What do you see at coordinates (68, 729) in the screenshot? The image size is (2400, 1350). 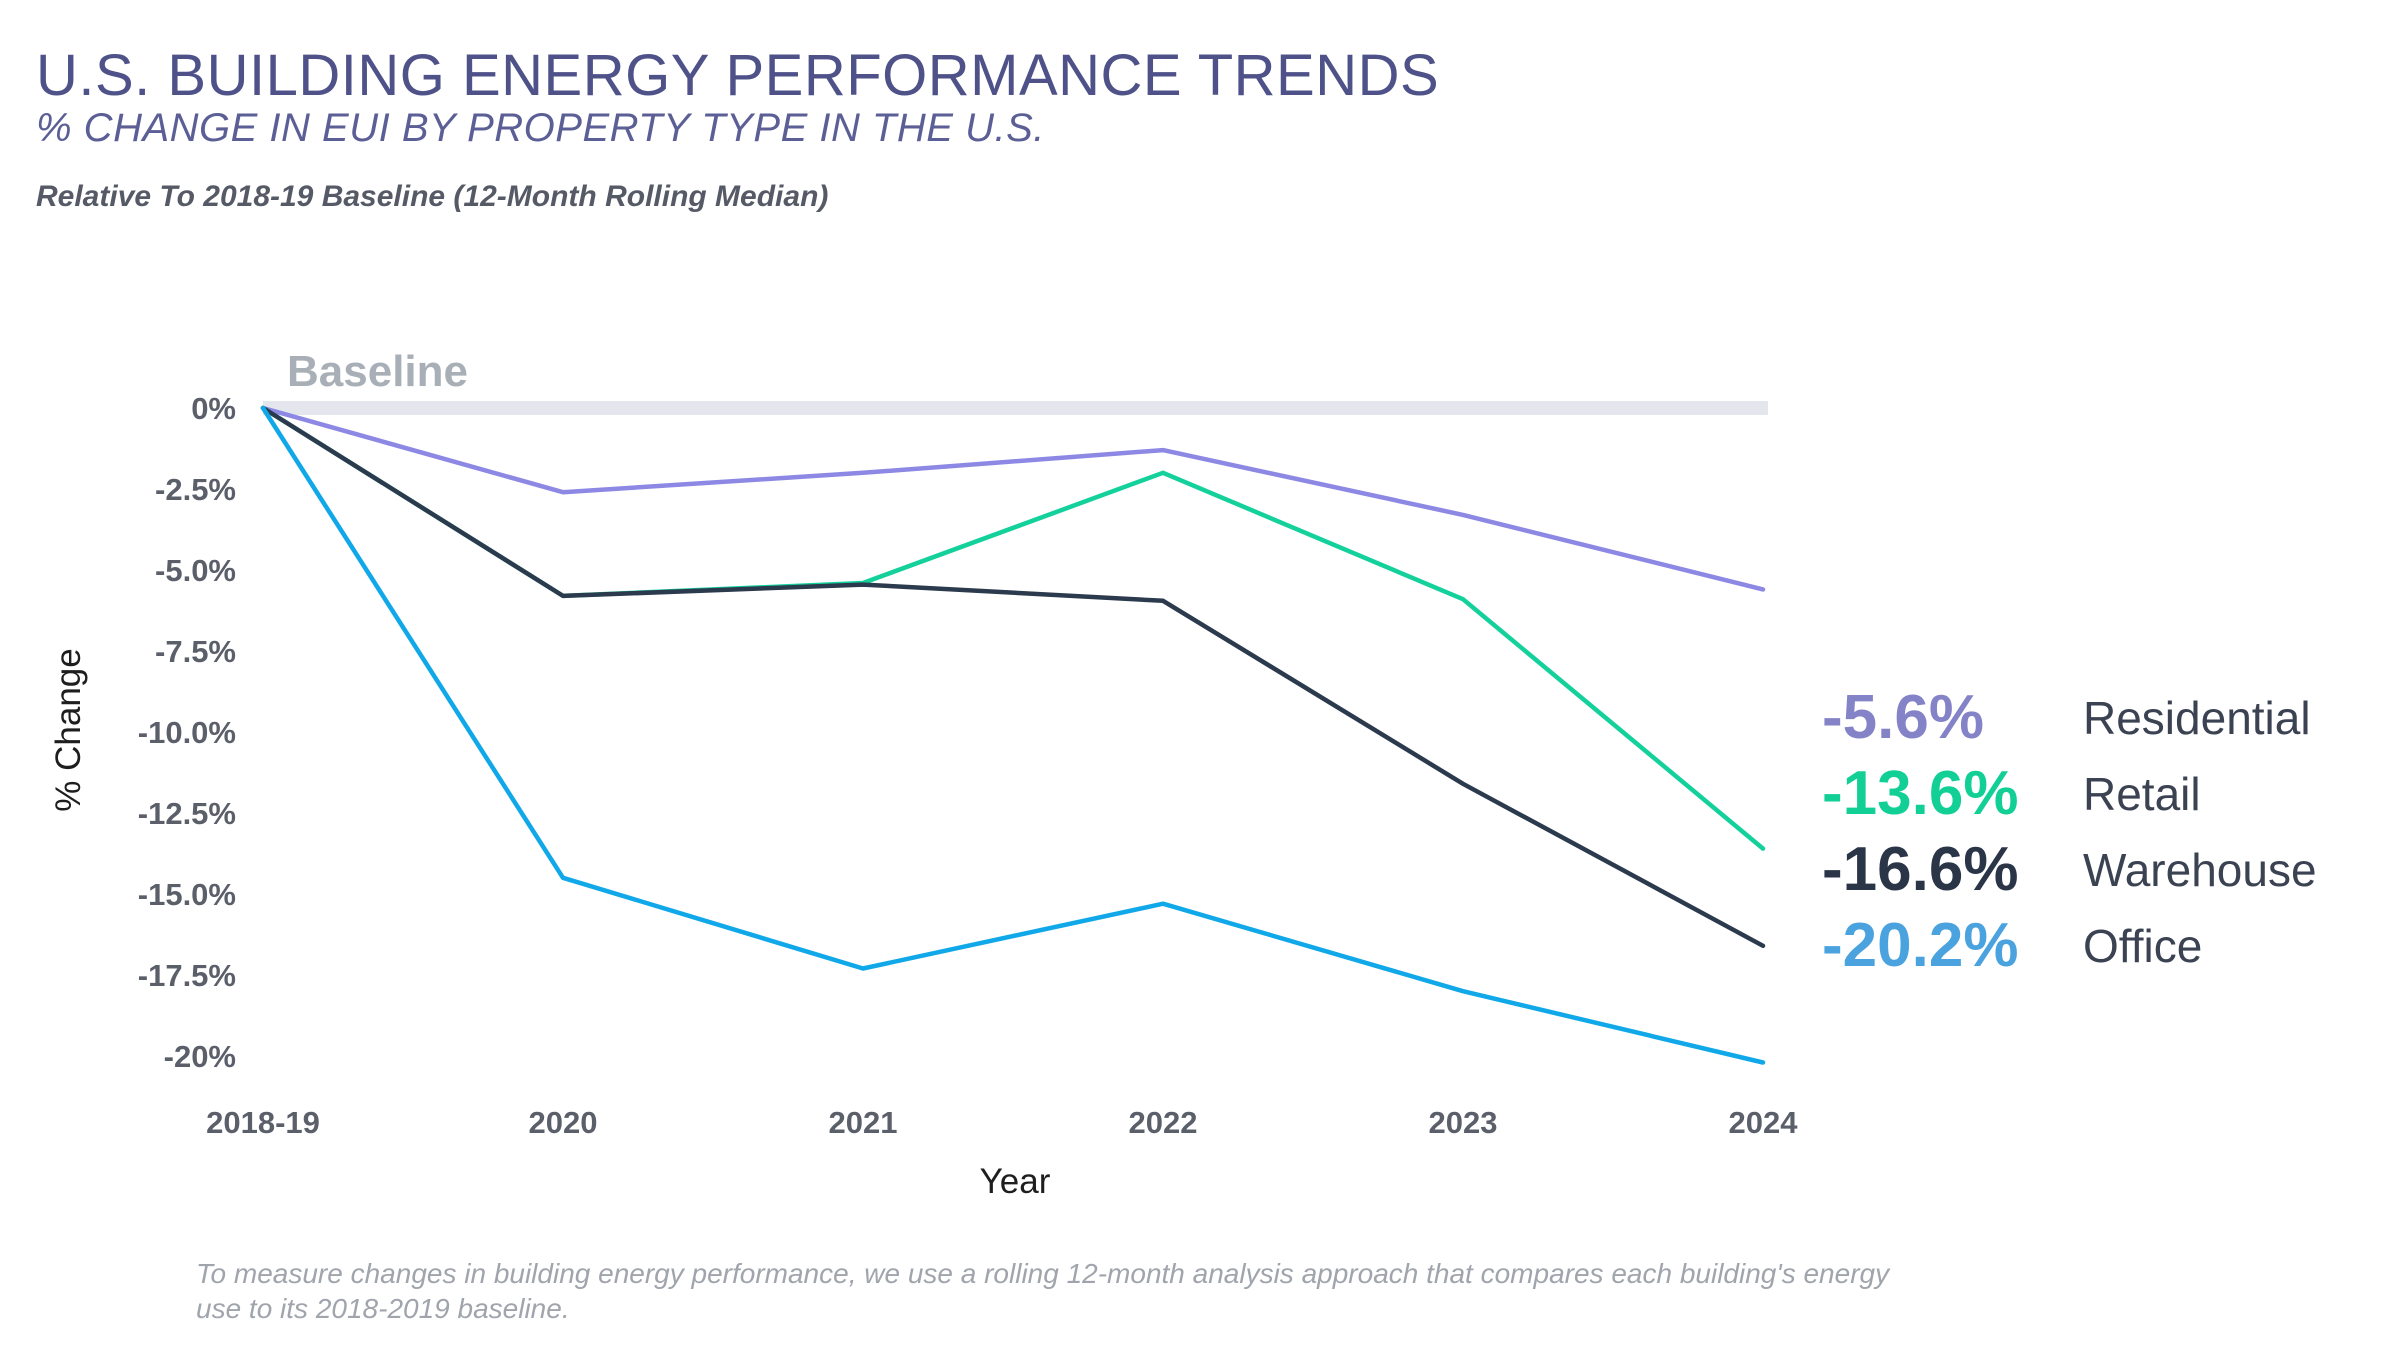 I see `y-axis-title: % Change` at bounding box center [68, 729].